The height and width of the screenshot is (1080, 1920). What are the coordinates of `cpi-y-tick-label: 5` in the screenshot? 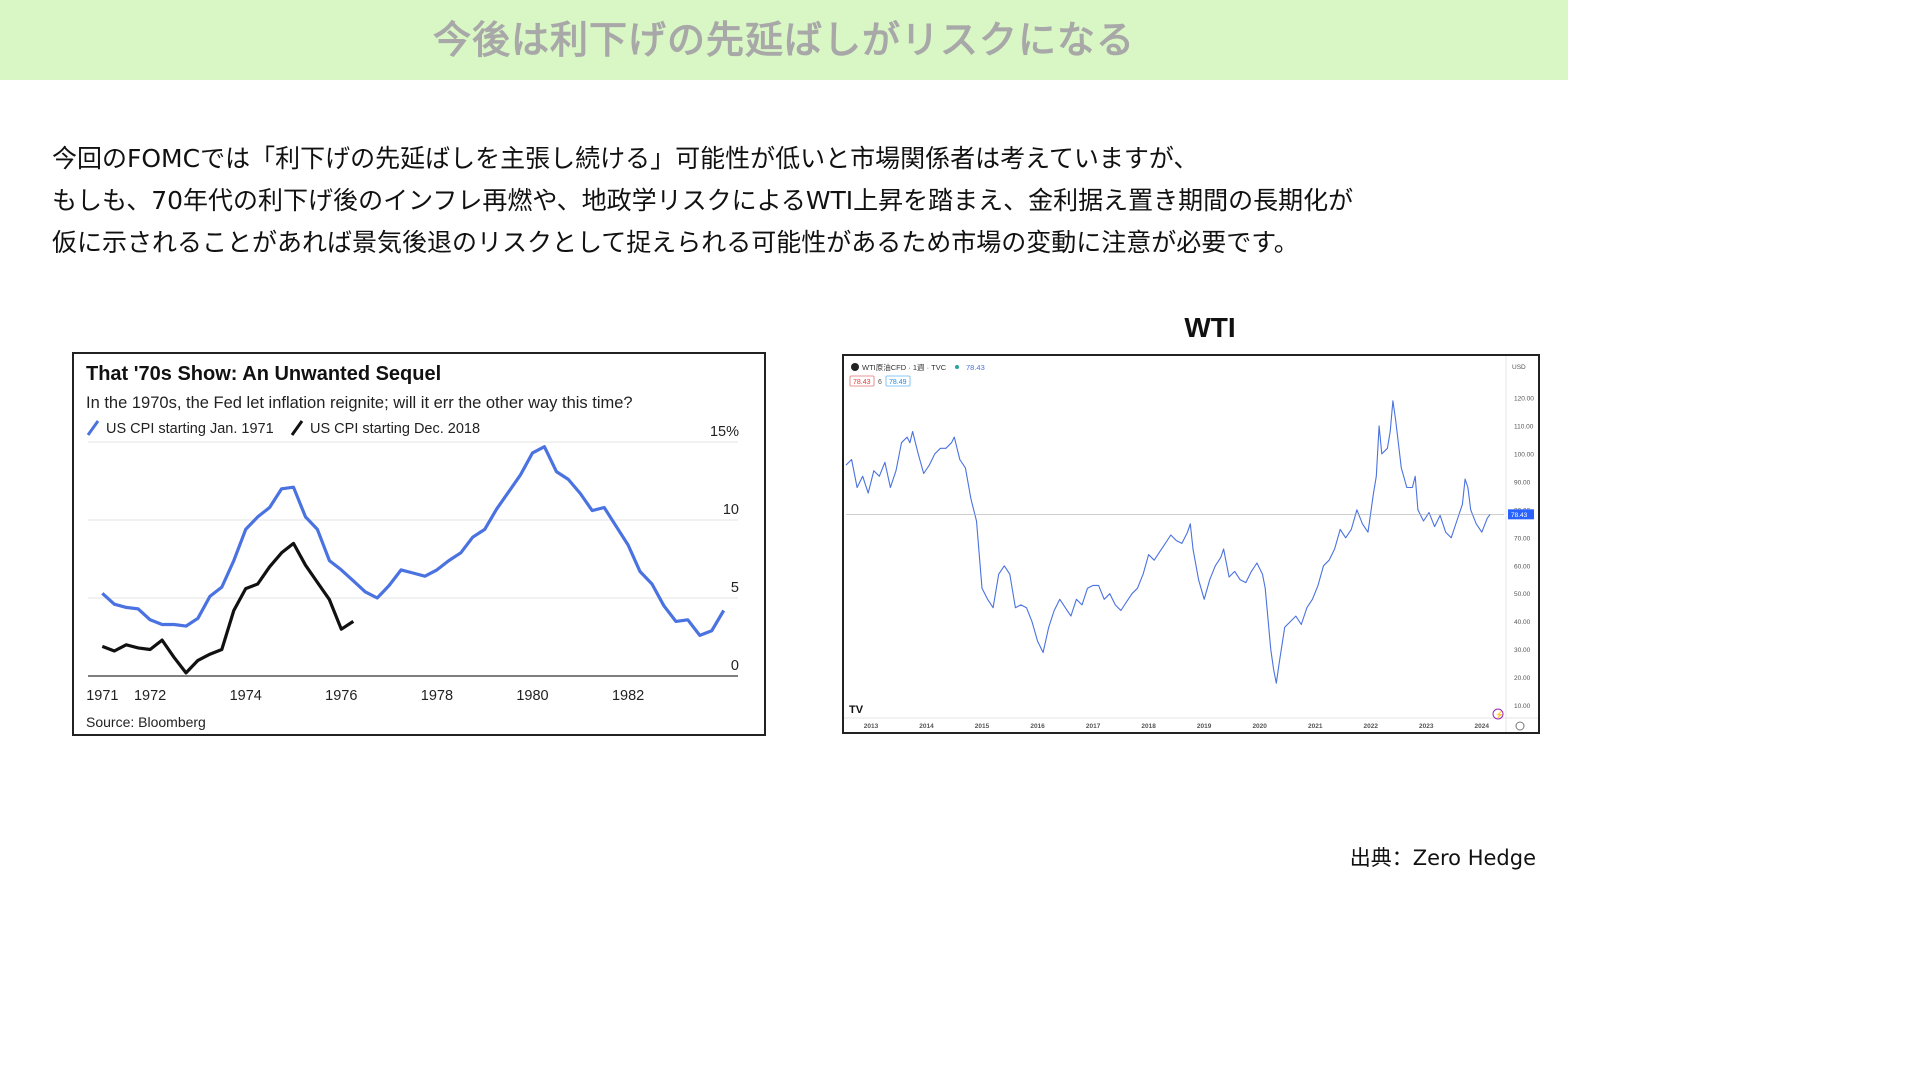 It's located at (735, 588).